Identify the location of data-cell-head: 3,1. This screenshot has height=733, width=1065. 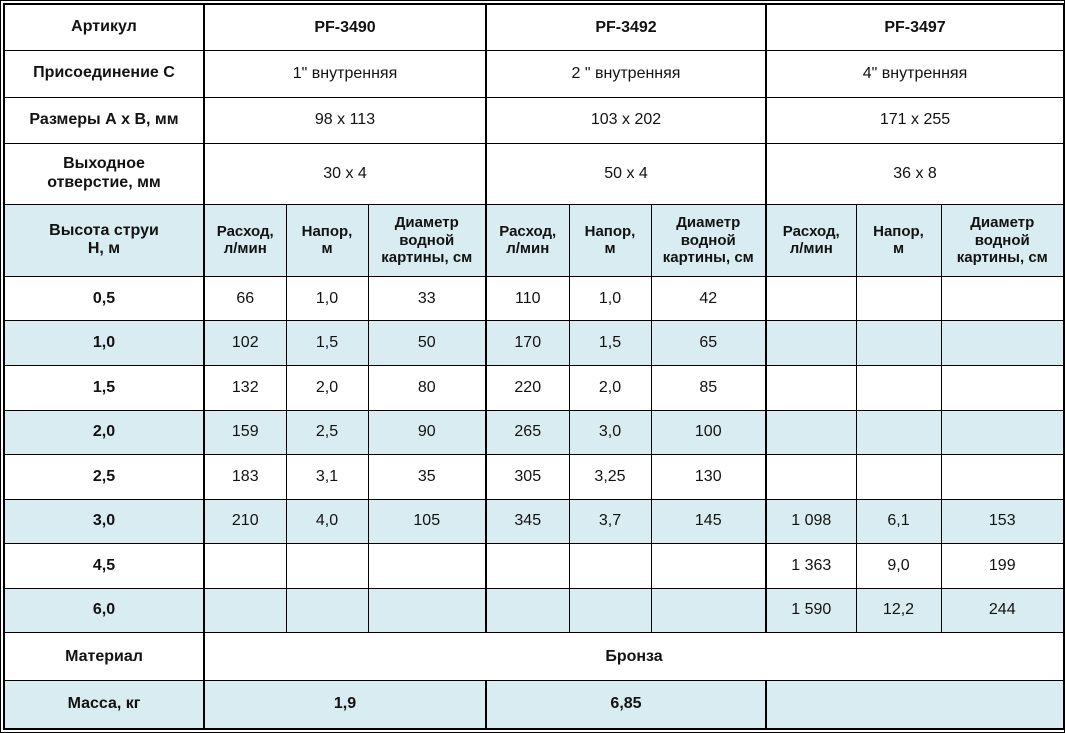
(327, 477).